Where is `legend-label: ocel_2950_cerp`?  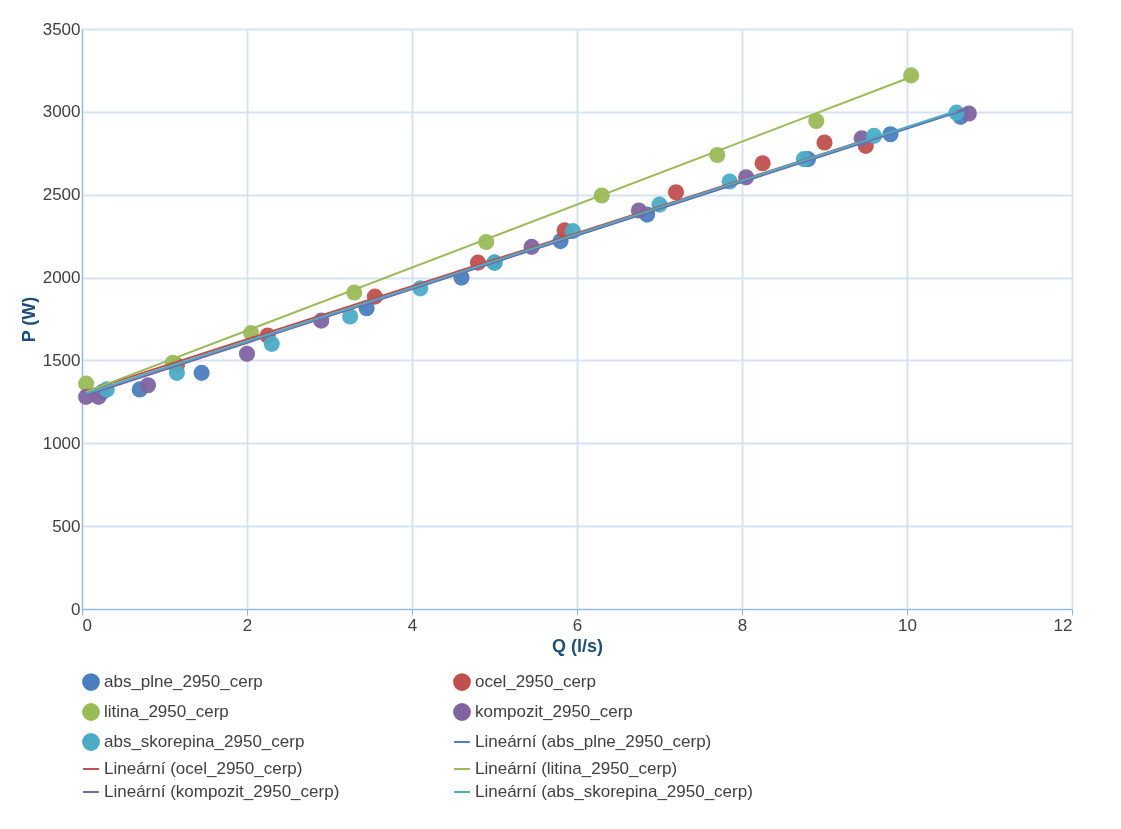 legend-label: ocel_2950_cerp is located at coordinates (535, 682).